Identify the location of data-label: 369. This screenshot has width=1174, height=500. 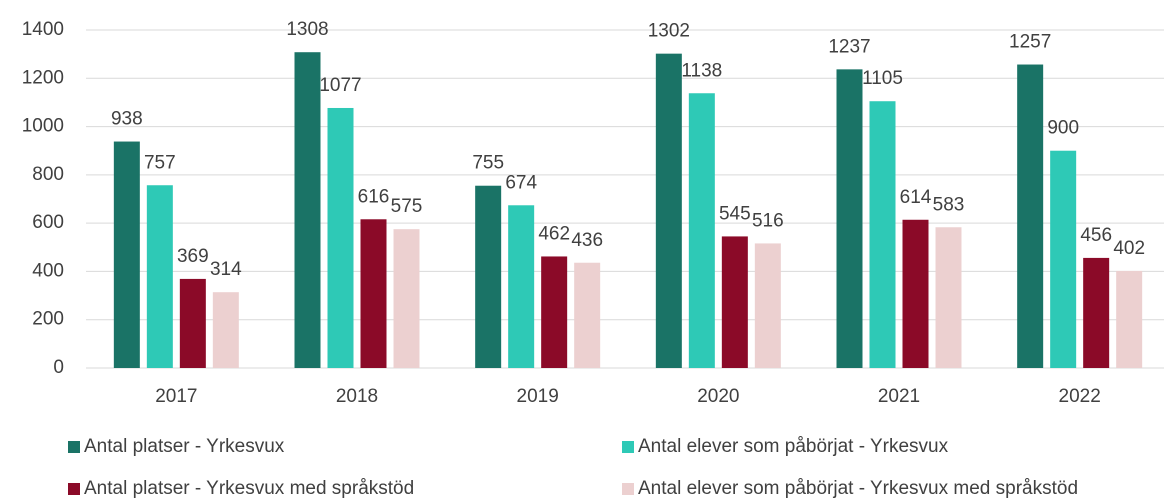
(193, 256).